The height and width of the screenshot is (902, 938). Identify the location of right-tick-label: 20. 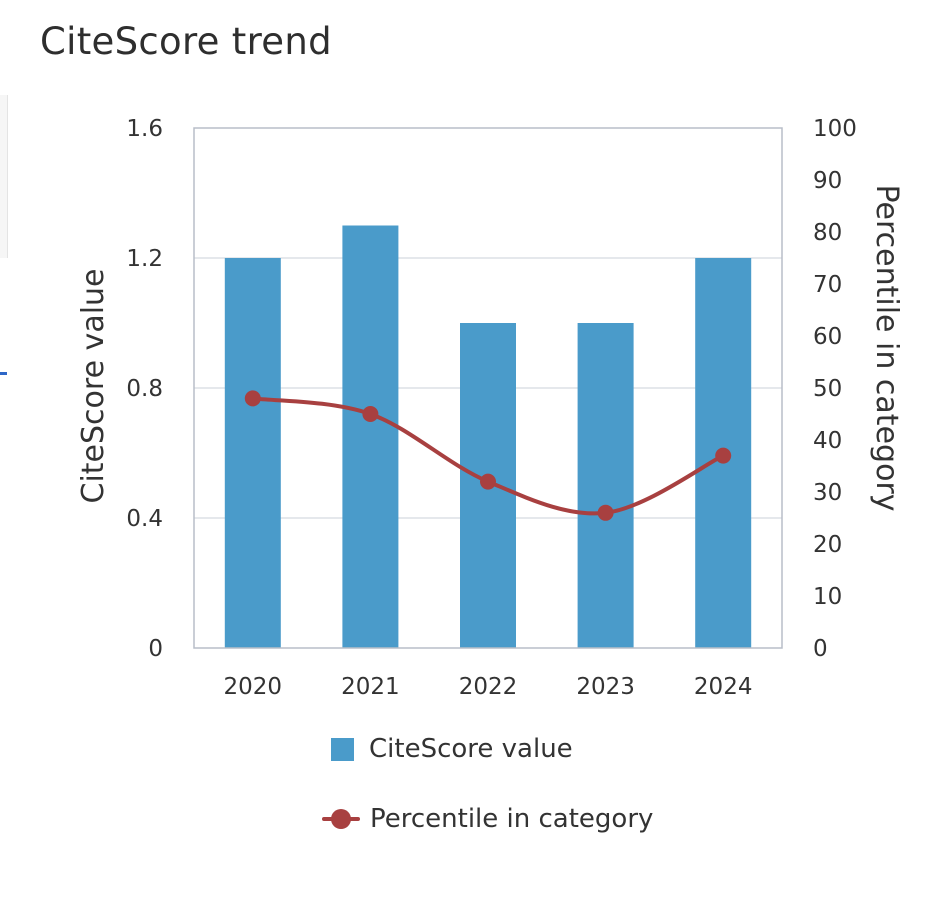
(827, 545).